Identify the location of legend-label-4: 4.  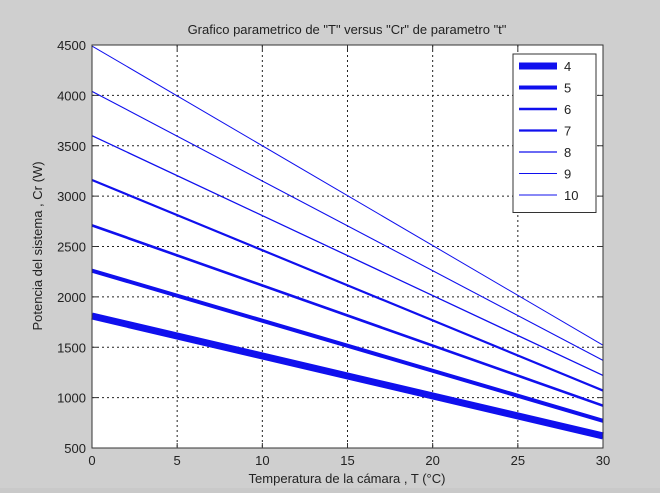
(567, 66).